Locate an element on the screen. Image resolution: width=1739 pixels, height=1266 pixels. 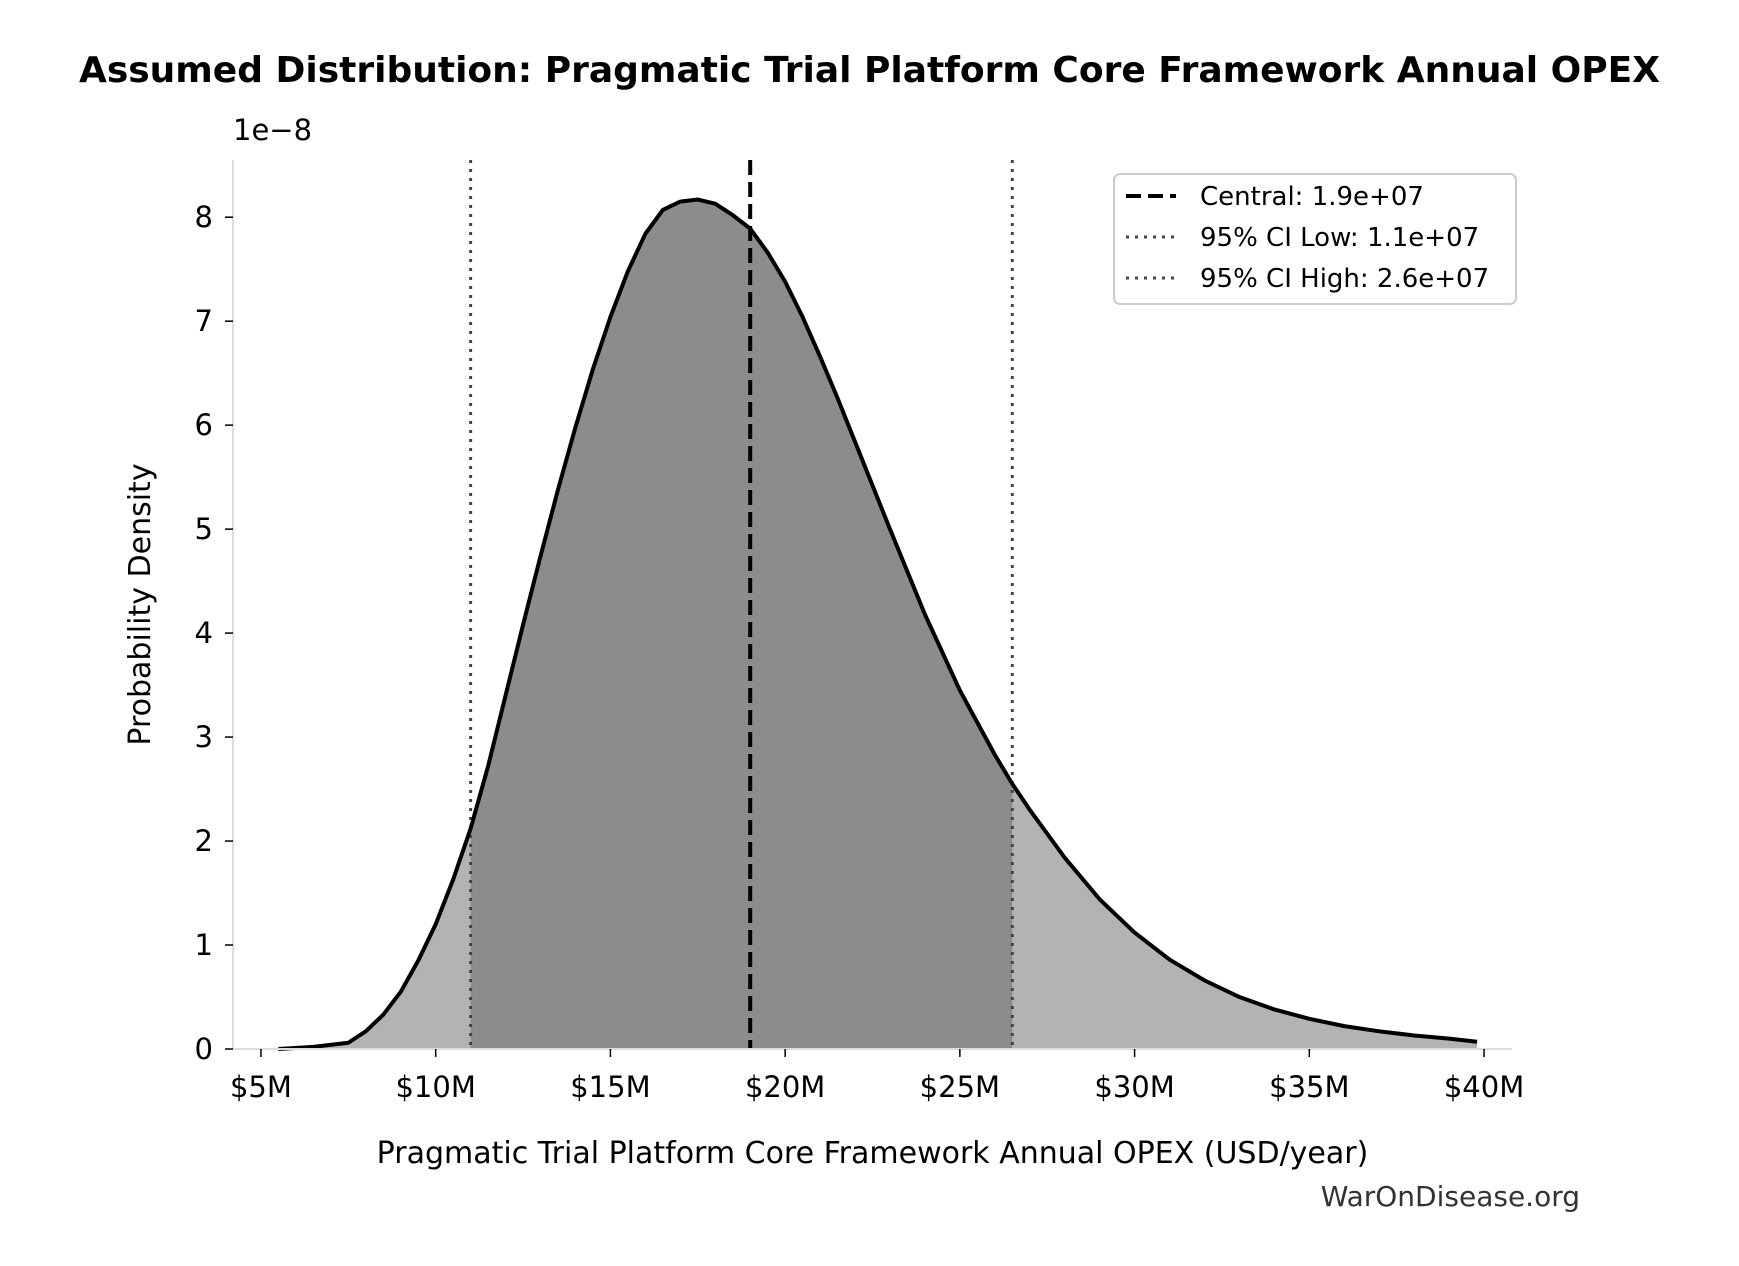
watermark: WarOnDisease.org is located at coordinates (1450, 1196).